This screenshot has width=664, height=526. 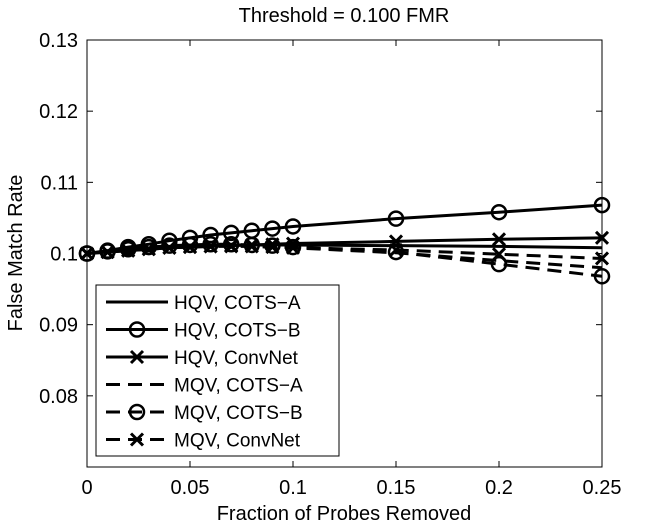 I want to click on legend-entry: HQV, COTS−A, so click(x=203, y=303).